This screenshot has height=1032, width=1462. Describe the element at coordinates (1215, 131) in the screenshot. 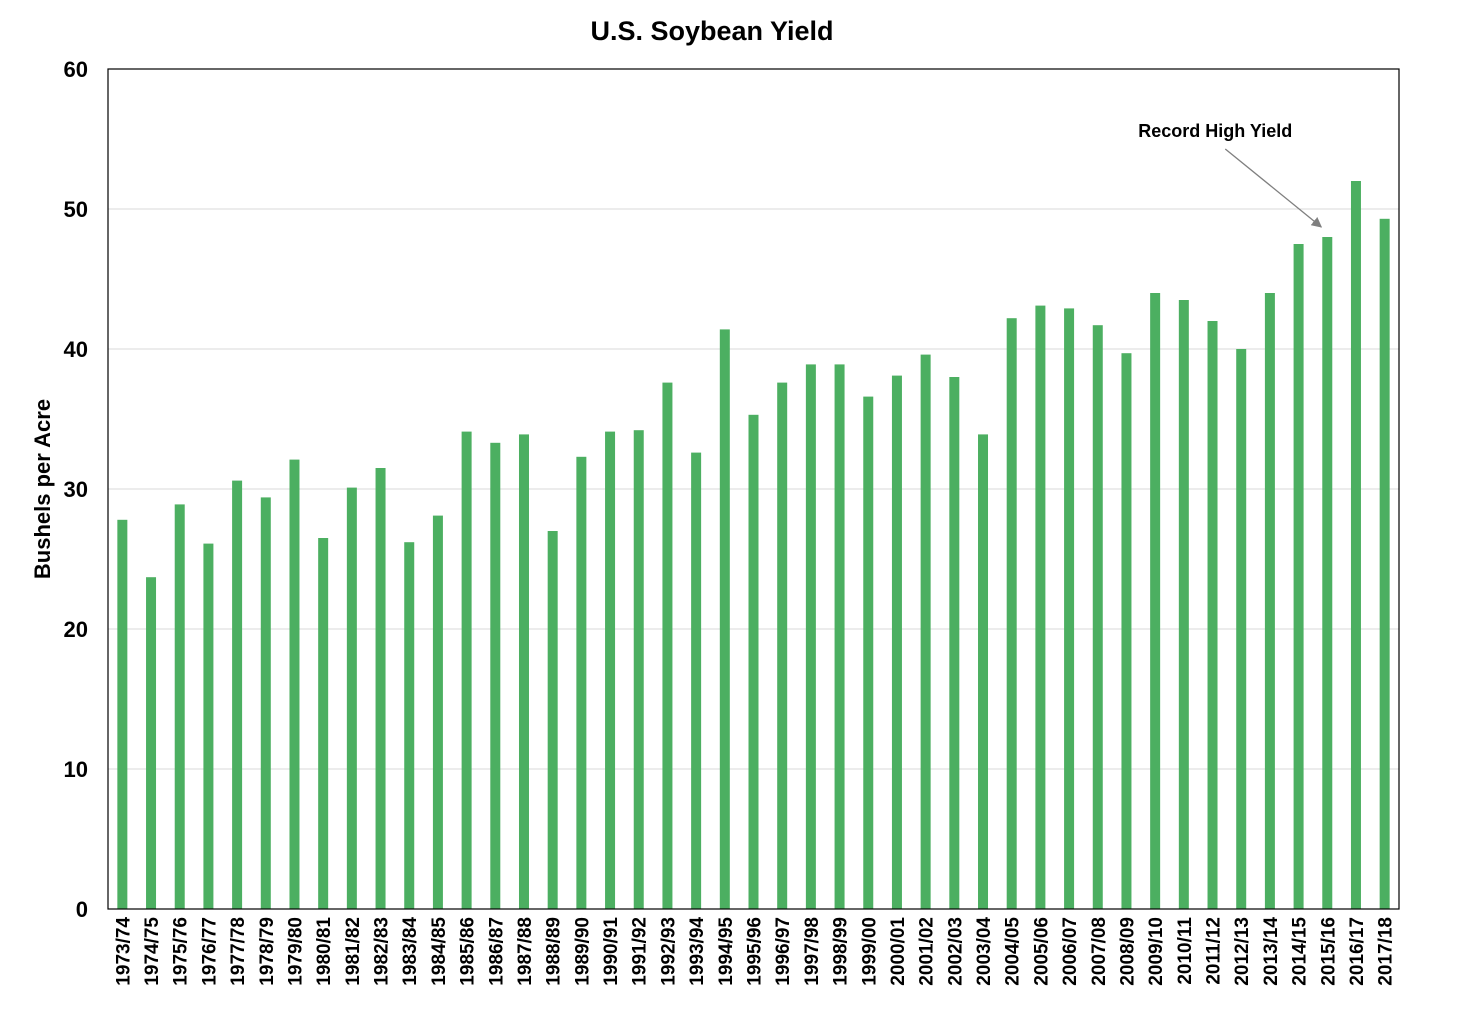

I see `annotation-label: Record High Yield` at that location.